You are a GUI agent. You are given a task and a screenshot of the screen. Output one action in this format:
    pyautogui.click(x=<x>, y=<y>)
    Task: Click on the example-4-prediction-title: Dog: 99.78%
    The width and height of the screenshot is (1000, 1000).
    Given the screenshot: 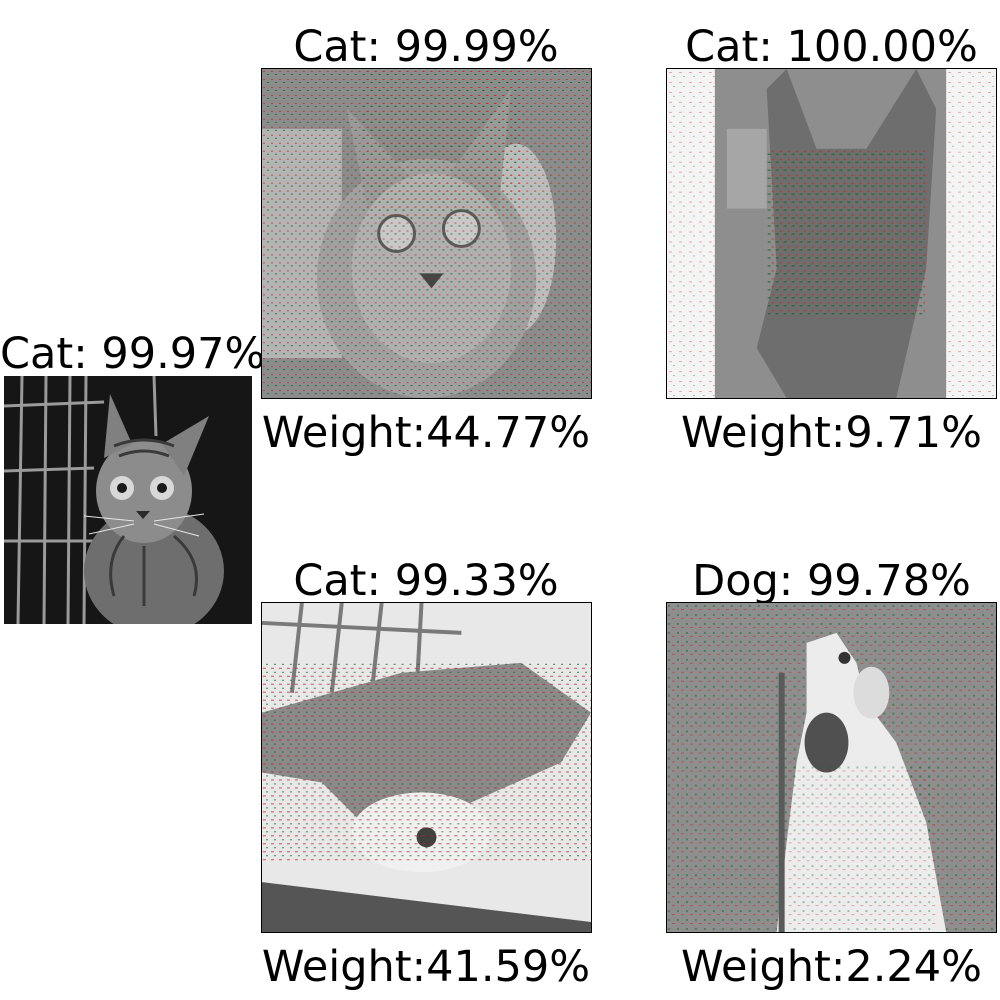 What is the action you would take?
    pyautogui.click(x=831, y=581)
    